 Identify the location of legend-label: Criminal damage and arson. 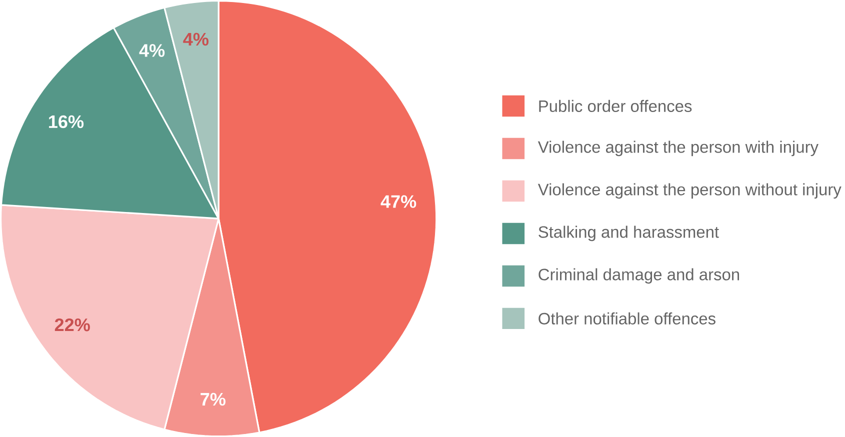
(639, 276).